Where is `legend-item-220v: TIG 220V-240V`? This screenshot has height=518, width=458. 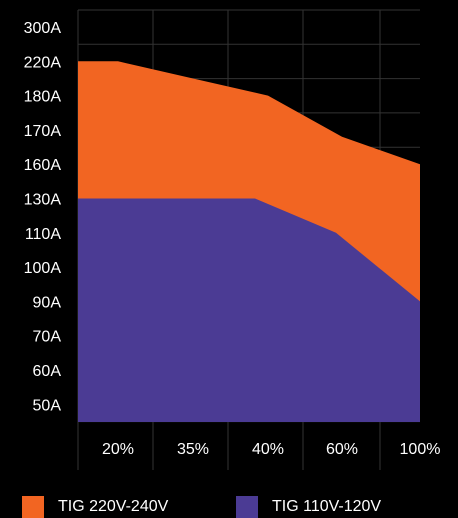
legend-item-220v: TIG 220V-240V is located at coordinates (95, 507).